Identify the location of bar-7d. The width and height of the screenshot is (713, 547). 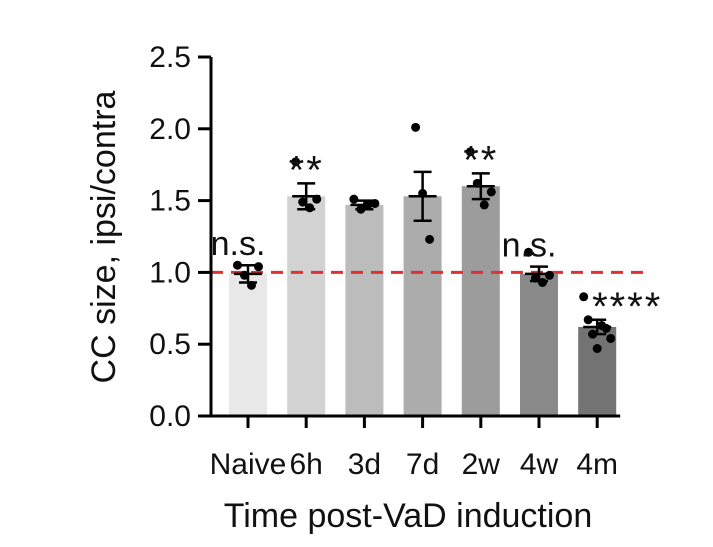
(422, 306).